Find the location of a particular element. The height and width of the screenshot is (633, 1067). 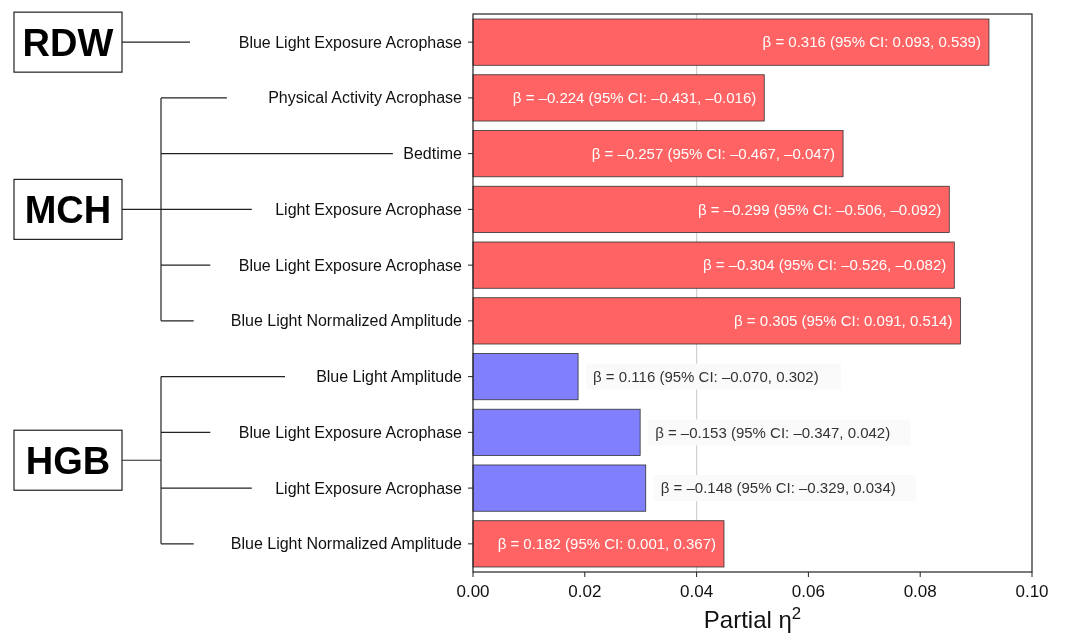

annotation: β = 0.305 (95% CI: 0.091, 0.514) is located at coordinates (843, 321).